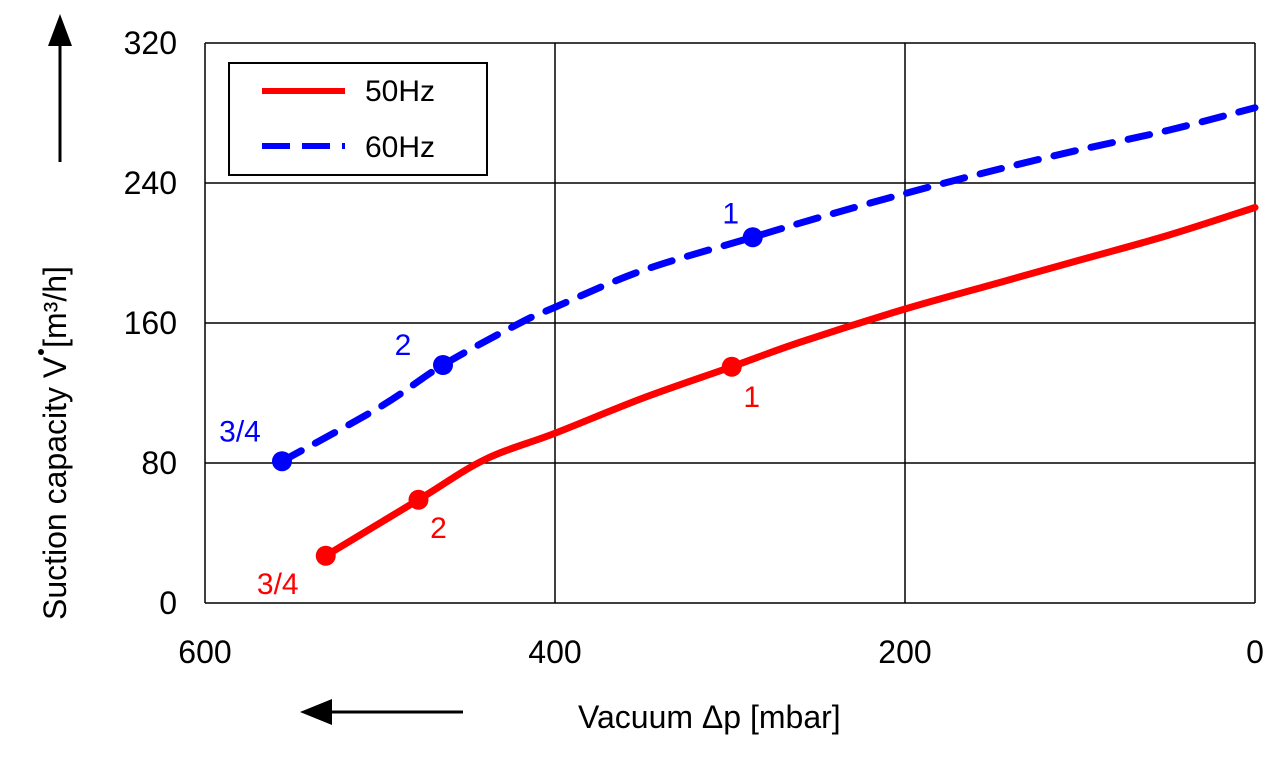 The image size is (1274, 757). I want to click on y-axis-arrow-icon, so click(60, 30).